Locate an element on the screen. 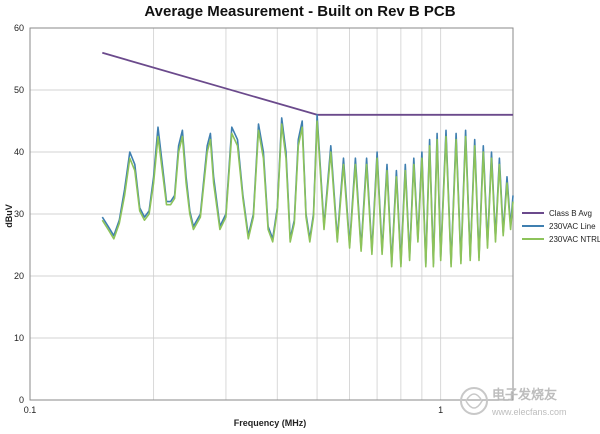  y-tick-label: 50 is located at coordinates (19, 90).